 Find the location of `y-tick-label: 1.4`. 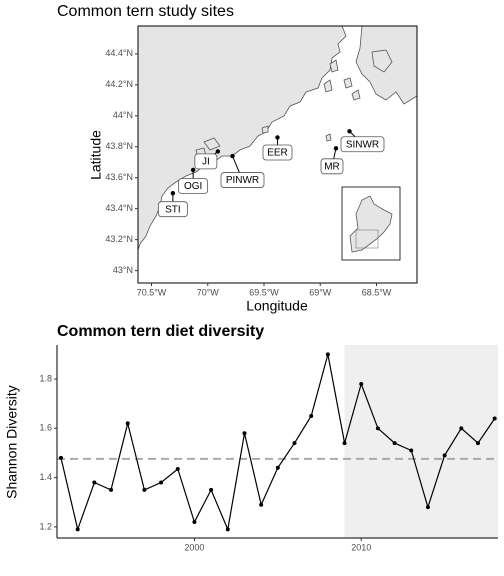

y-tick-label: 1.4 is located at coordinates (45, 477).